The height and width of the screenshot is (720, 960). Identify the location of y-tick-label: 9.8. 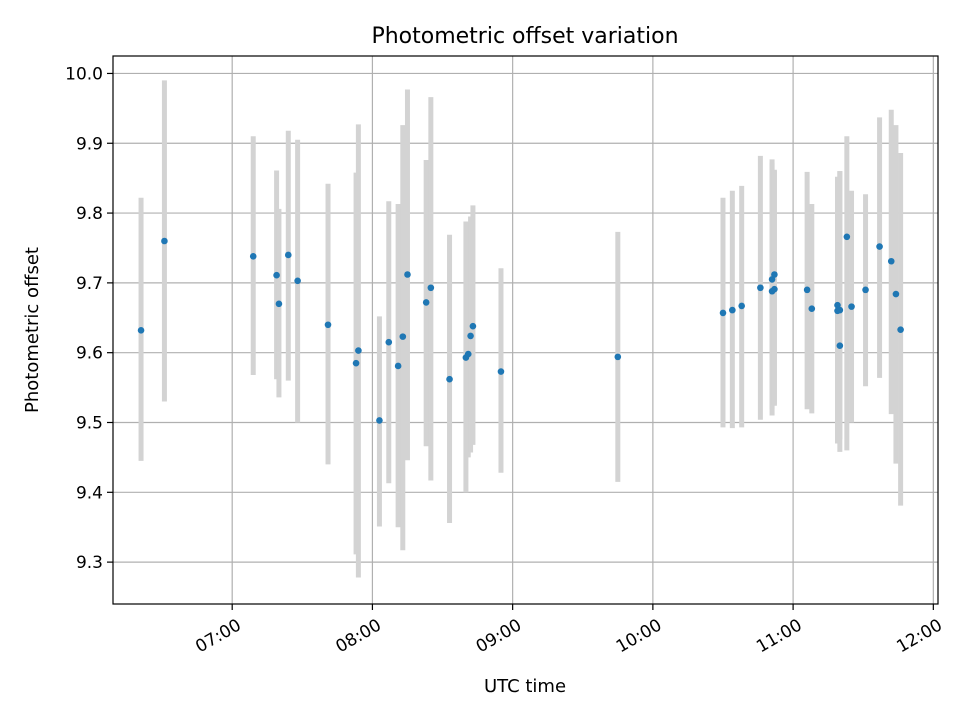
(89, 214).